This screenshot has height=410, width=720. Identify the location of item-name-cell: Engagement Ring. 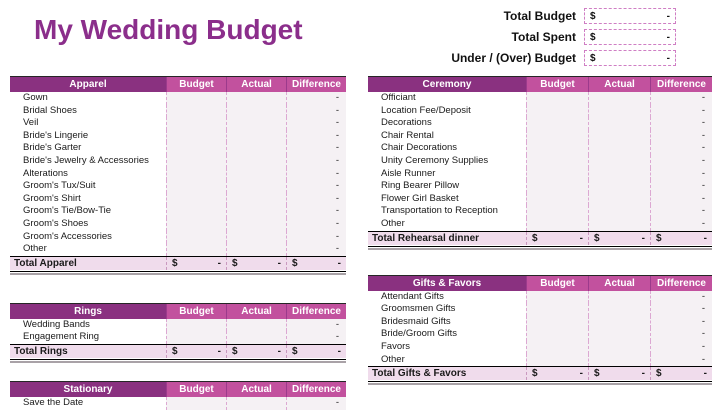
(88, 337).